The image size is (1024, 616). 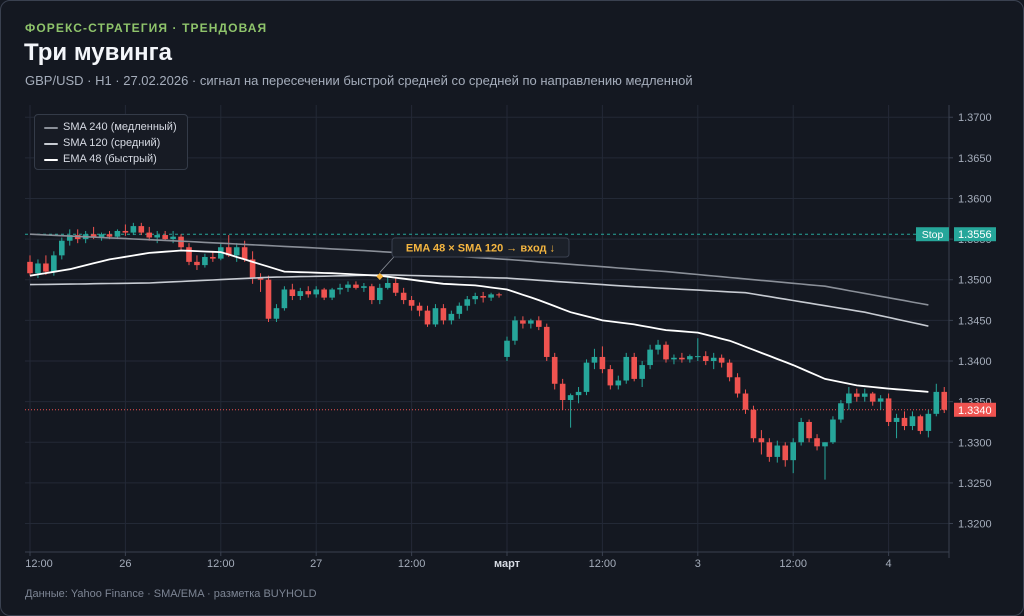 I want to click on current-price-text: 1.3340, so click(x=975, y=411).